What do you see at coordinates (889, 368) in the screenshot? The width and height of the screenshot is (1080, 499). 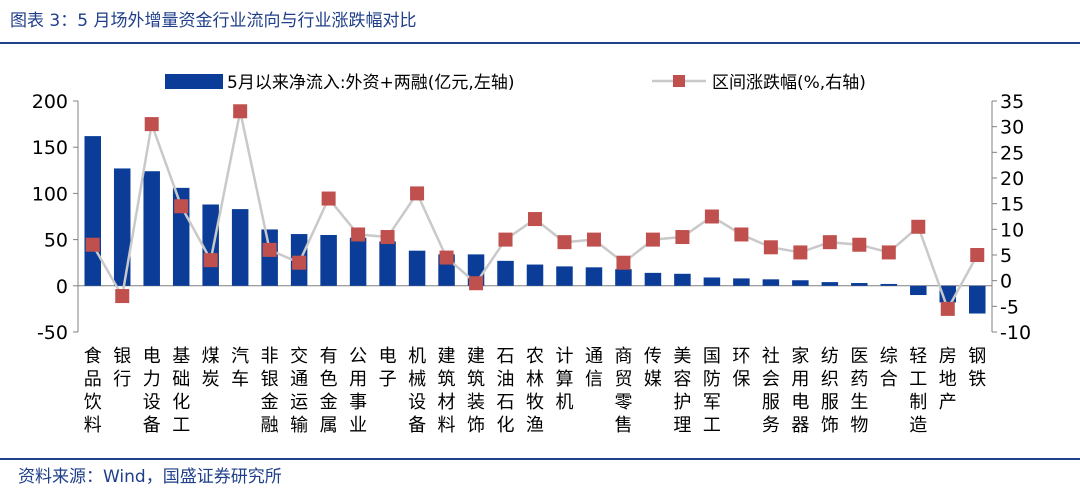 I see `category-label: 综合` at bounding box center [889, 368].